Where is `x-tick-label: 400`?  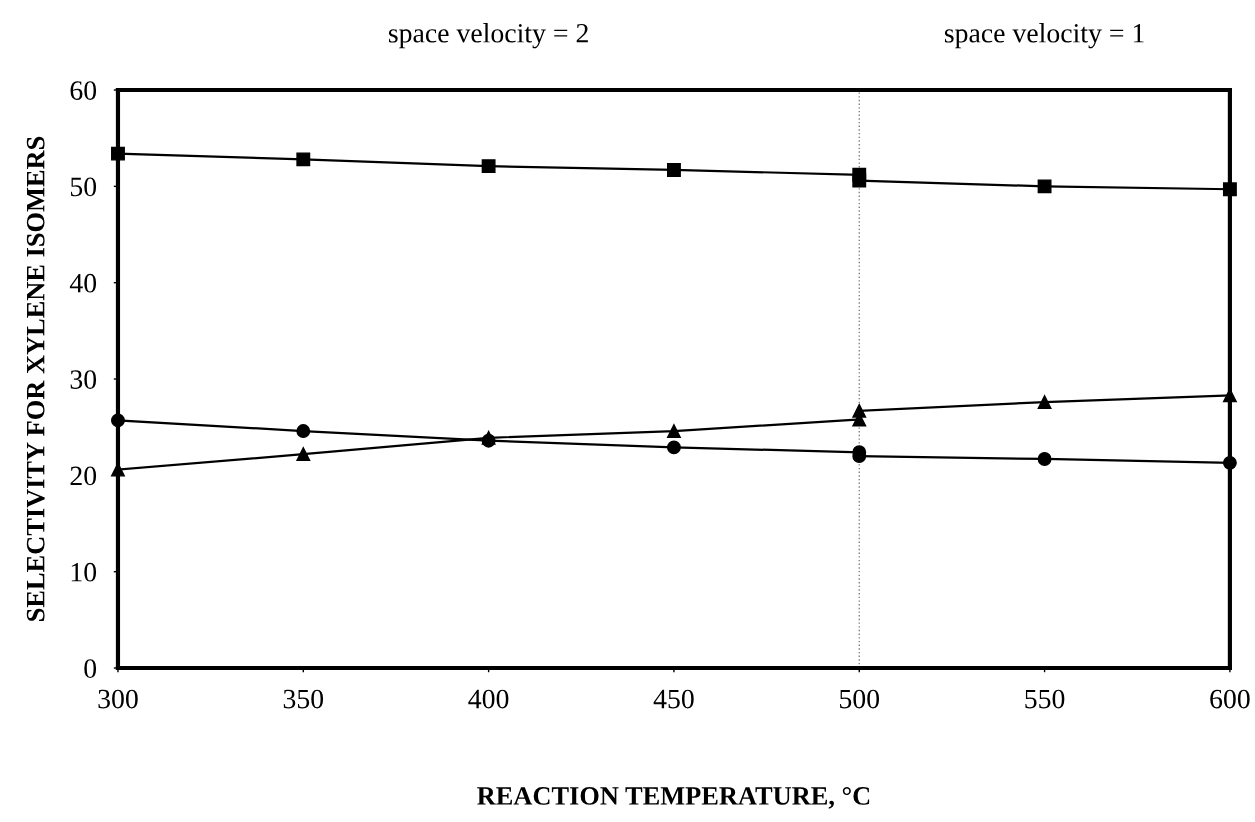
x-tick-label: 400 is located at coordinates (488, 699).